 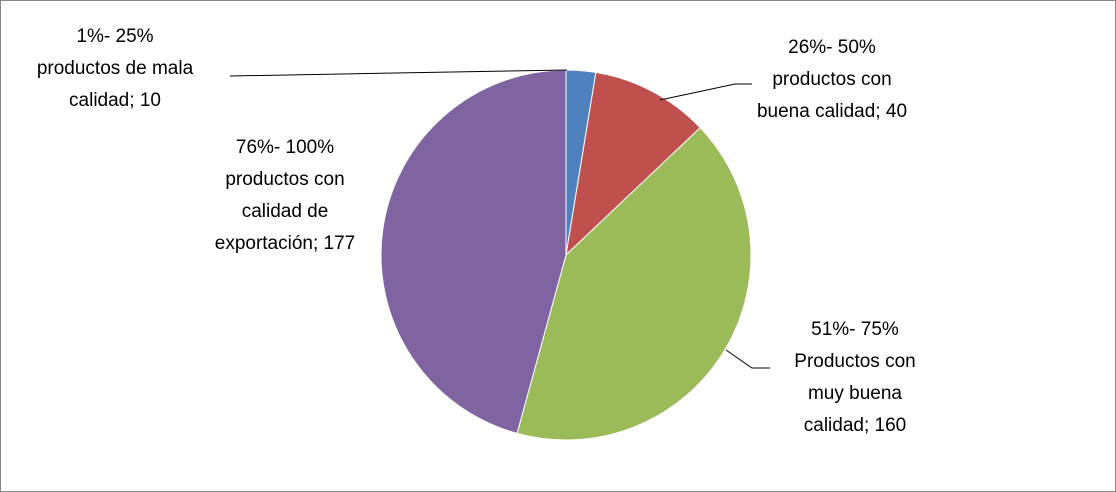 What do you see at coordinates (896, 111) in the screenshot?
I see `data-label-value: 40` at bounding box center [896, 111].